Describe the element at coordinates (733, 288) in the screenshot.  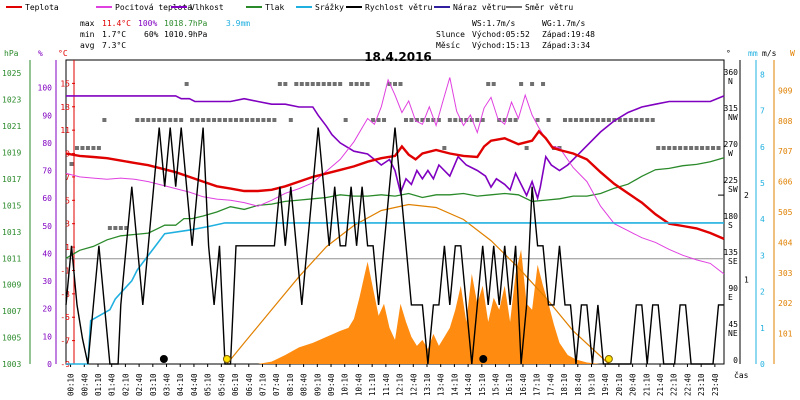
I see `dir-tick-label: 90` at that location.